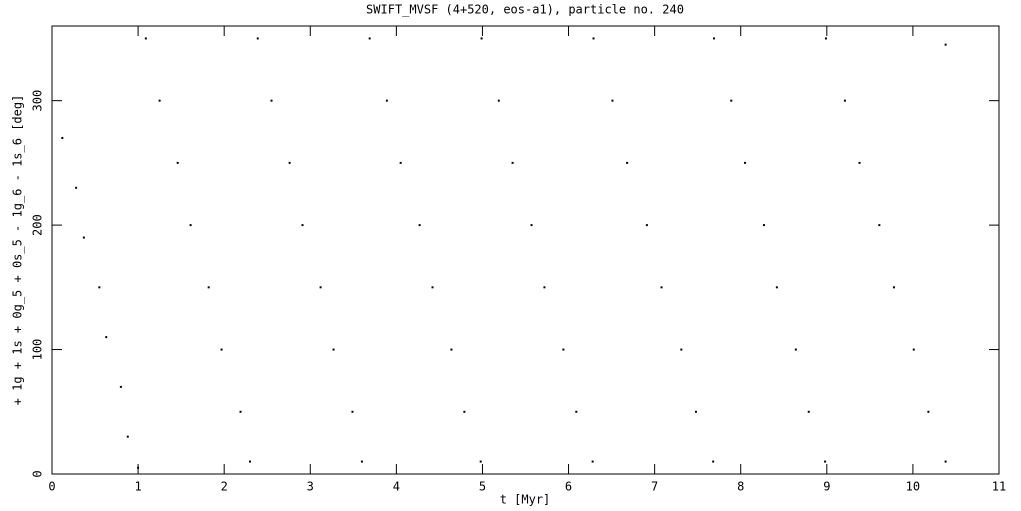 The width and height of the screenshot is (1021, 511). Describe the element at coordinates (396, 487) in the screenshot. I see `x-tick-label: 4` at that location.